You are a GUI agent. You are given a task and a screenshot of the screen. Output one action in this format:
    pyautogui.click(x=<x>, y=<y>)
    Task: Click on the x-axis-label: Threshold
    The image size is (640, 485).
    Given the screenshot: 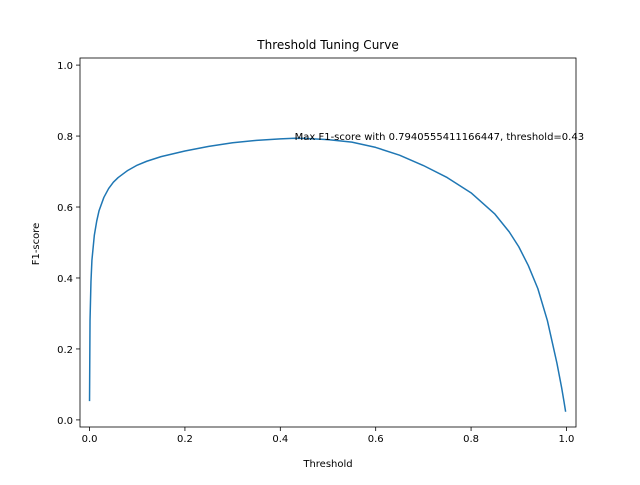 What is the action you would take?
    pyautogui.click(x=327, y=464)
    